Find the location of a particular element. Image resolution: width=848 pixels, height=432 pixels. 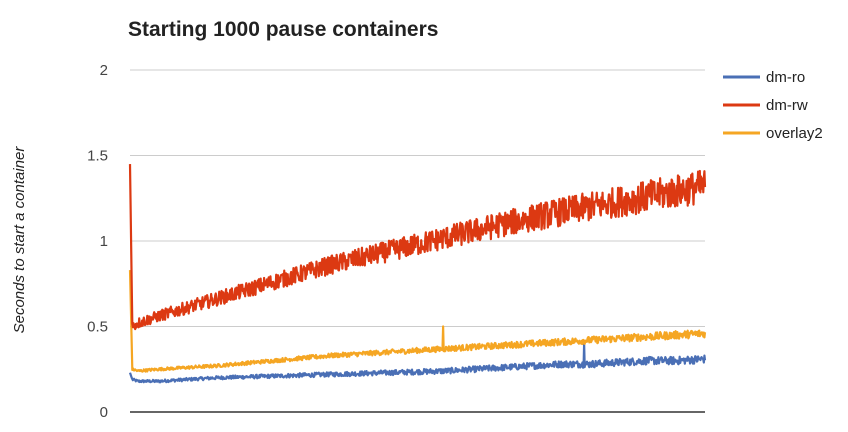

y-axis-label: Seconds to start a container is located at coordinates (19, 240).